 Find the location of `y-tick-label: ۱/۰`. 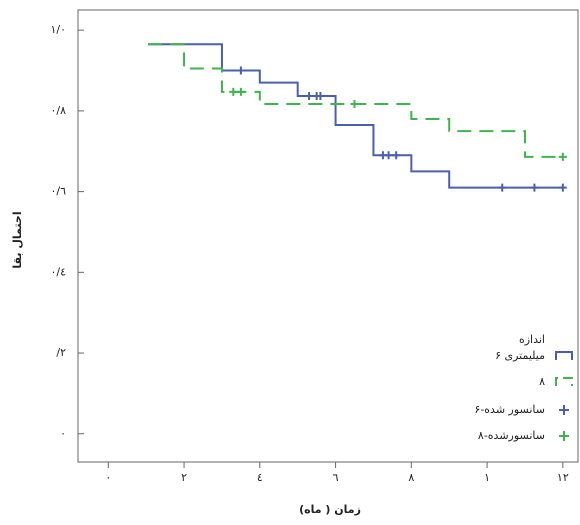

y-tick-label: ۱/۰ is located at coordinates (58, 29).